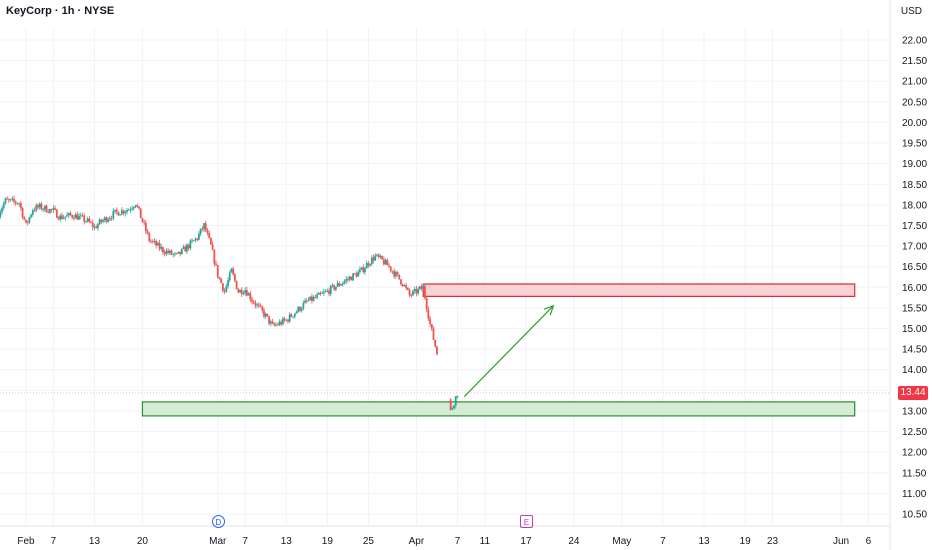 The height and width of the screenshot is (550, 932). Describe the element at coordinates (218, 521) in the screenshot. I see `dividend-marker: D` at that location.